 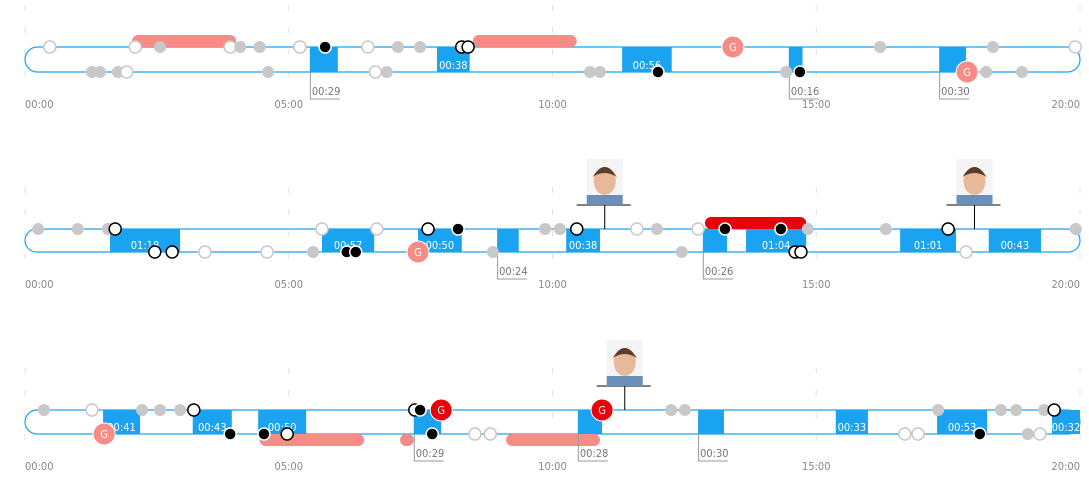 I want to click on block-label: 00:50, so click(x=440, y=245).